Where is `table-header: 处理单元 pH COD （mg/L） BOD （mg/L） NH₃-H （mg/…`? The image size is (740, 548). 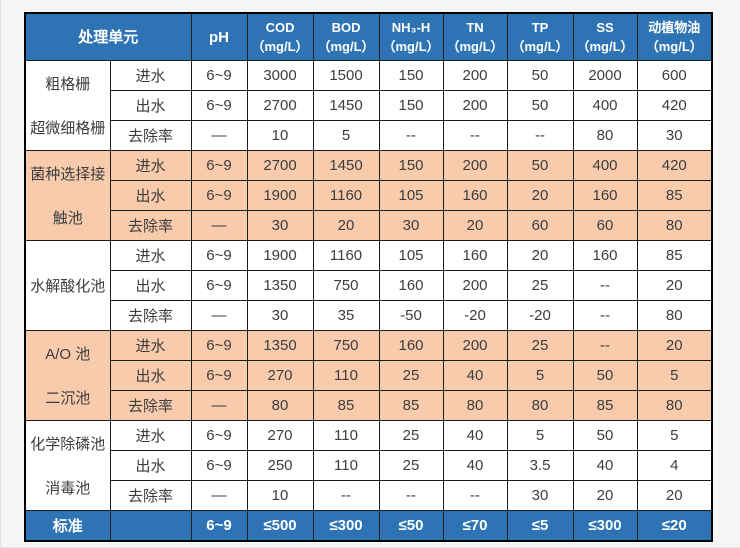 table-header: 处理单元 pH COD （mg/L） BOD （mg/L） NH₃-H （mg/… is located at coordinates (368, 36).